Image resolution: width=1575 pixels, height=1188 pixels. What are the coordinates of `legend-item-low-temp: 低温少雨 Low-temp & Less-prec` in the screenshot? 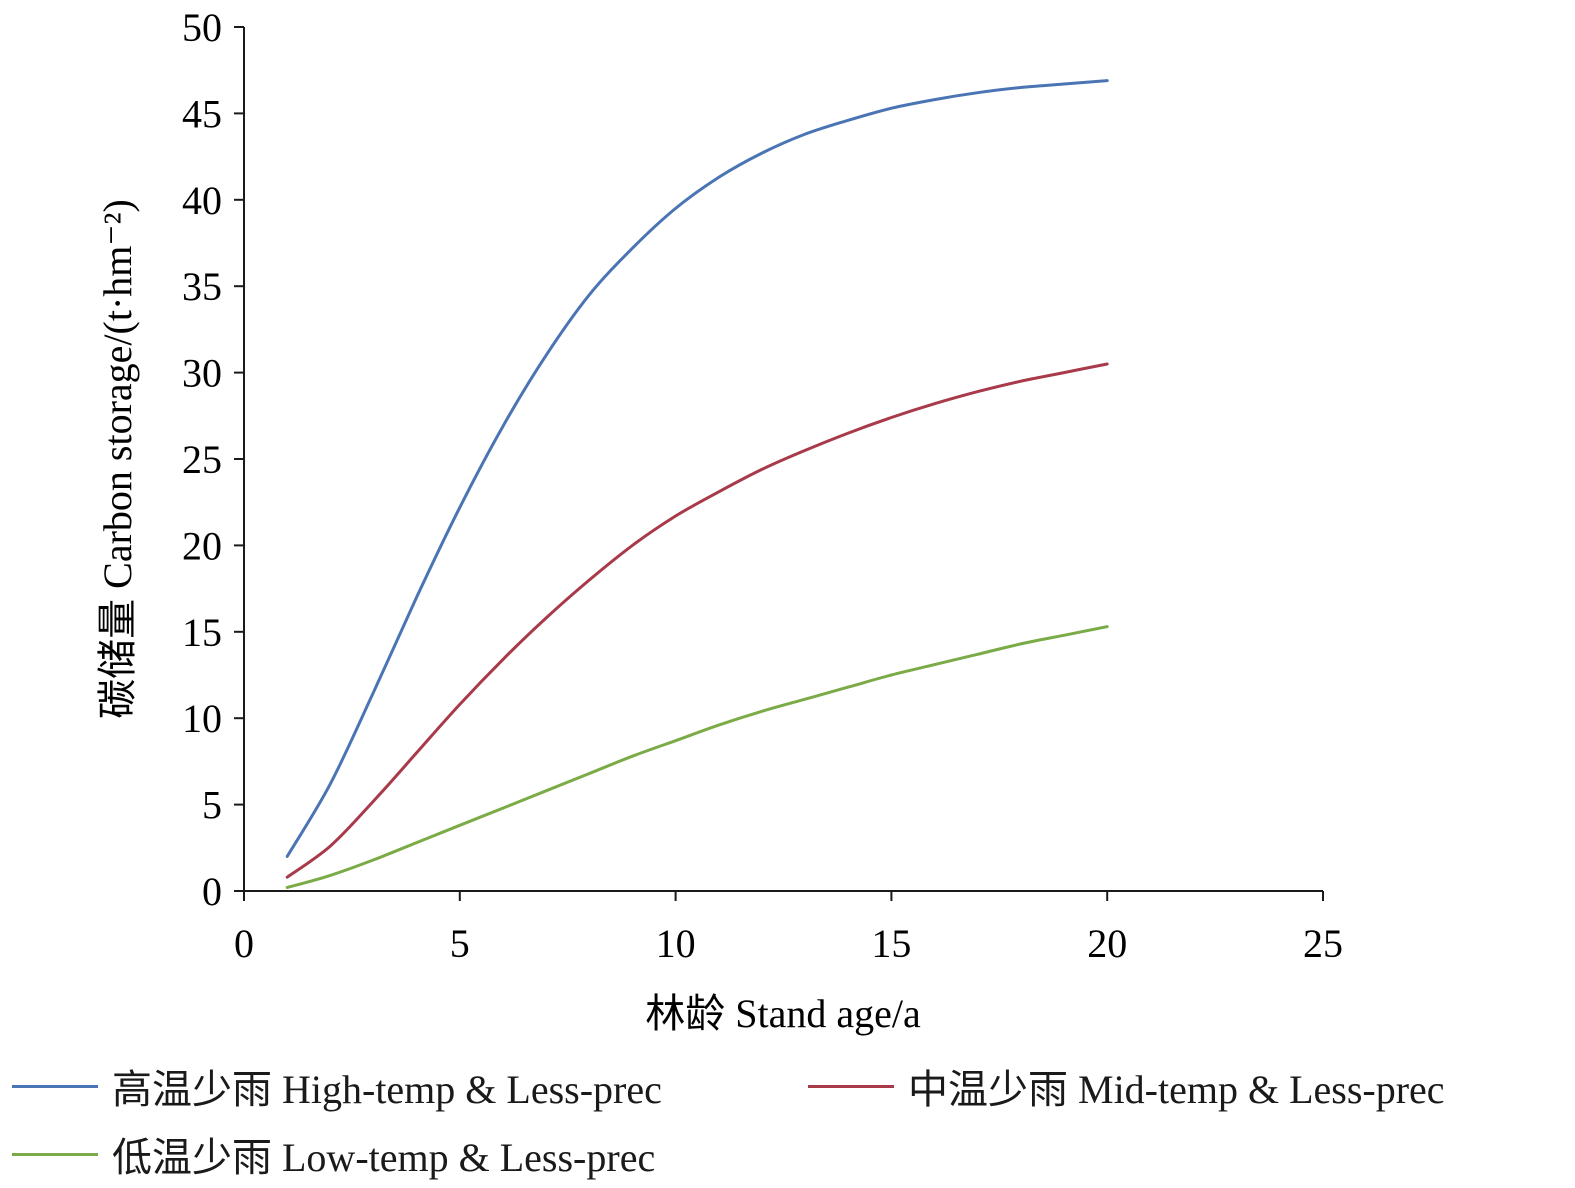 It's located at (333, 1154).